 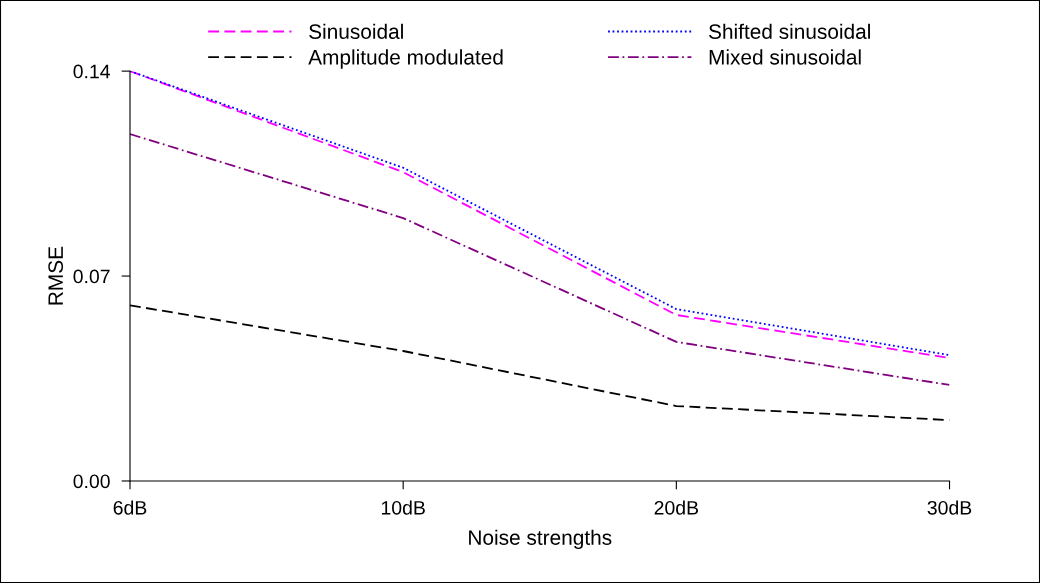 I want to click on legend-label: Amplitude modulated, so click(x=405, y=59).